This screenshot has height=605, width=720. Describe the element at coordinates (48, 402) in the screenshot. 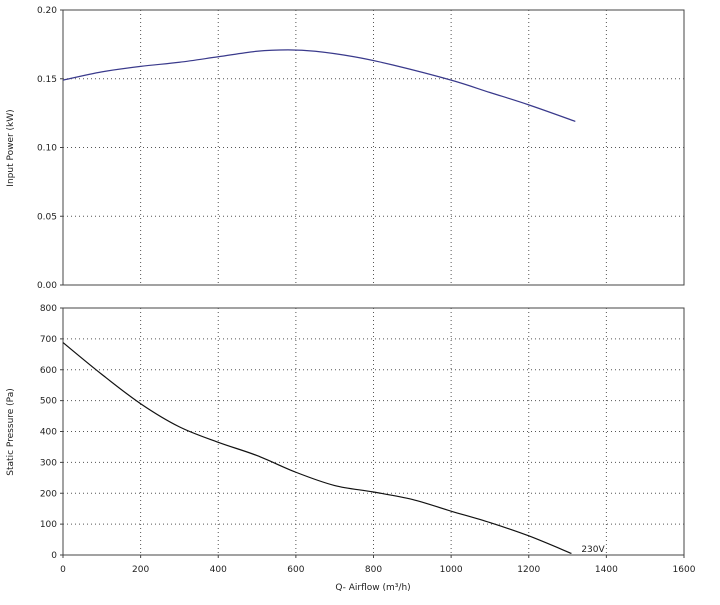

I see `static-pressure-y-tick-label-5: 500` at that location.